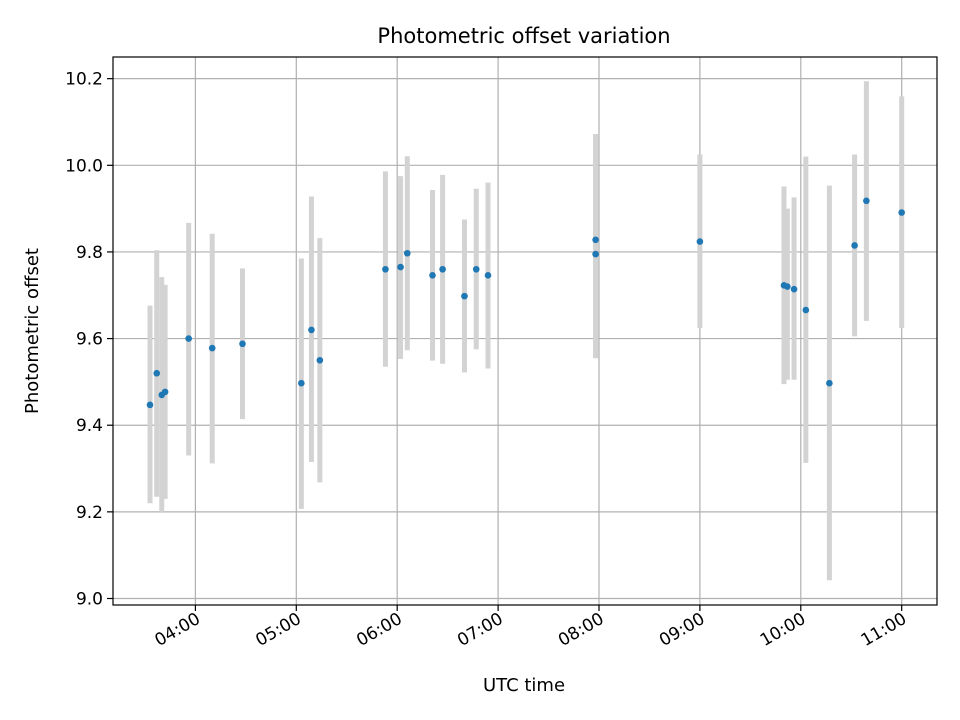 The image size is (960, 720). What do you see at coordinates (89, 340) in the screenshot?
I see `y-tick-label: 9.6` at bounding box center [89, 340].